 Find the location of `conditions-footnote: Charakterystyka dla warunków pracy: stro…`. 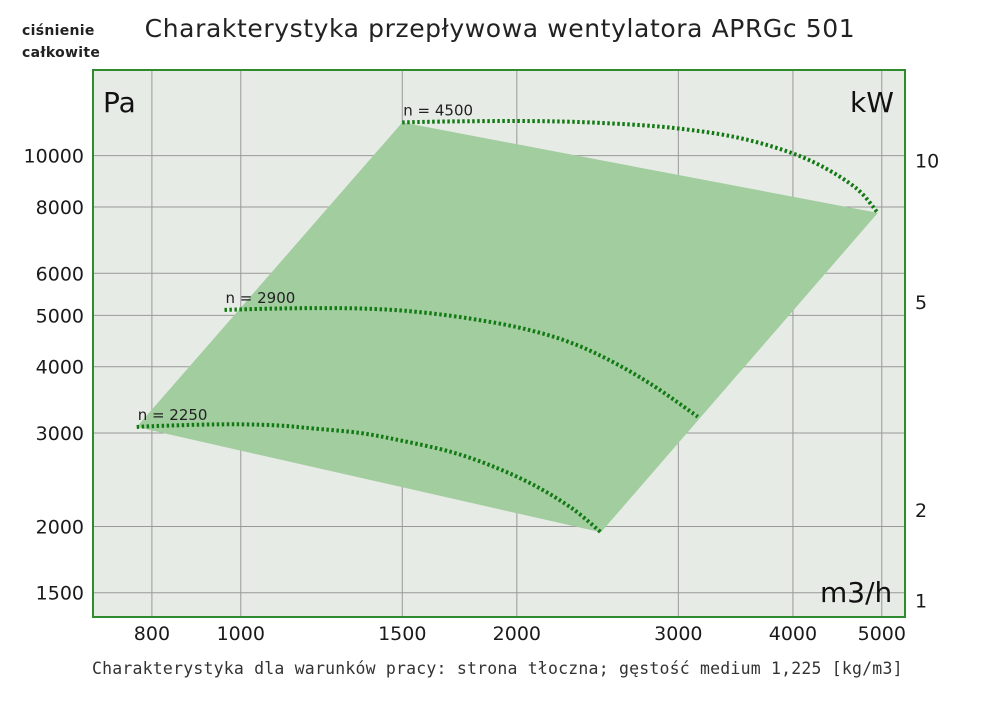

conditions-footnote: Charakterystyka dla warunków pracy: stro… is located at coordinates (497, 668).